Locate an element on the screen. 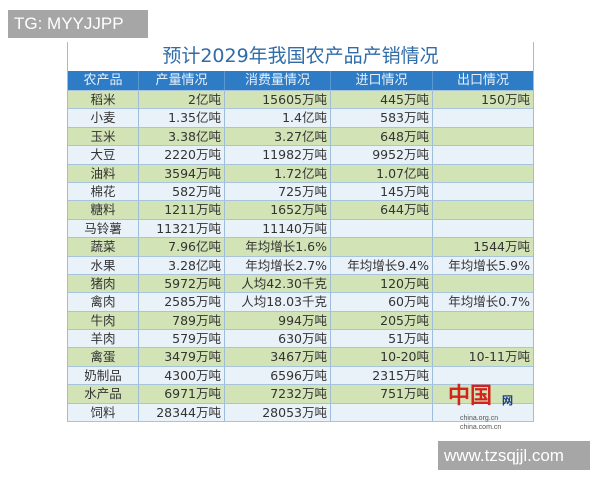  table-row: 小麦 1.35亿吨 1.4亿吨 583万吨 is located at coordinates (300, 118).